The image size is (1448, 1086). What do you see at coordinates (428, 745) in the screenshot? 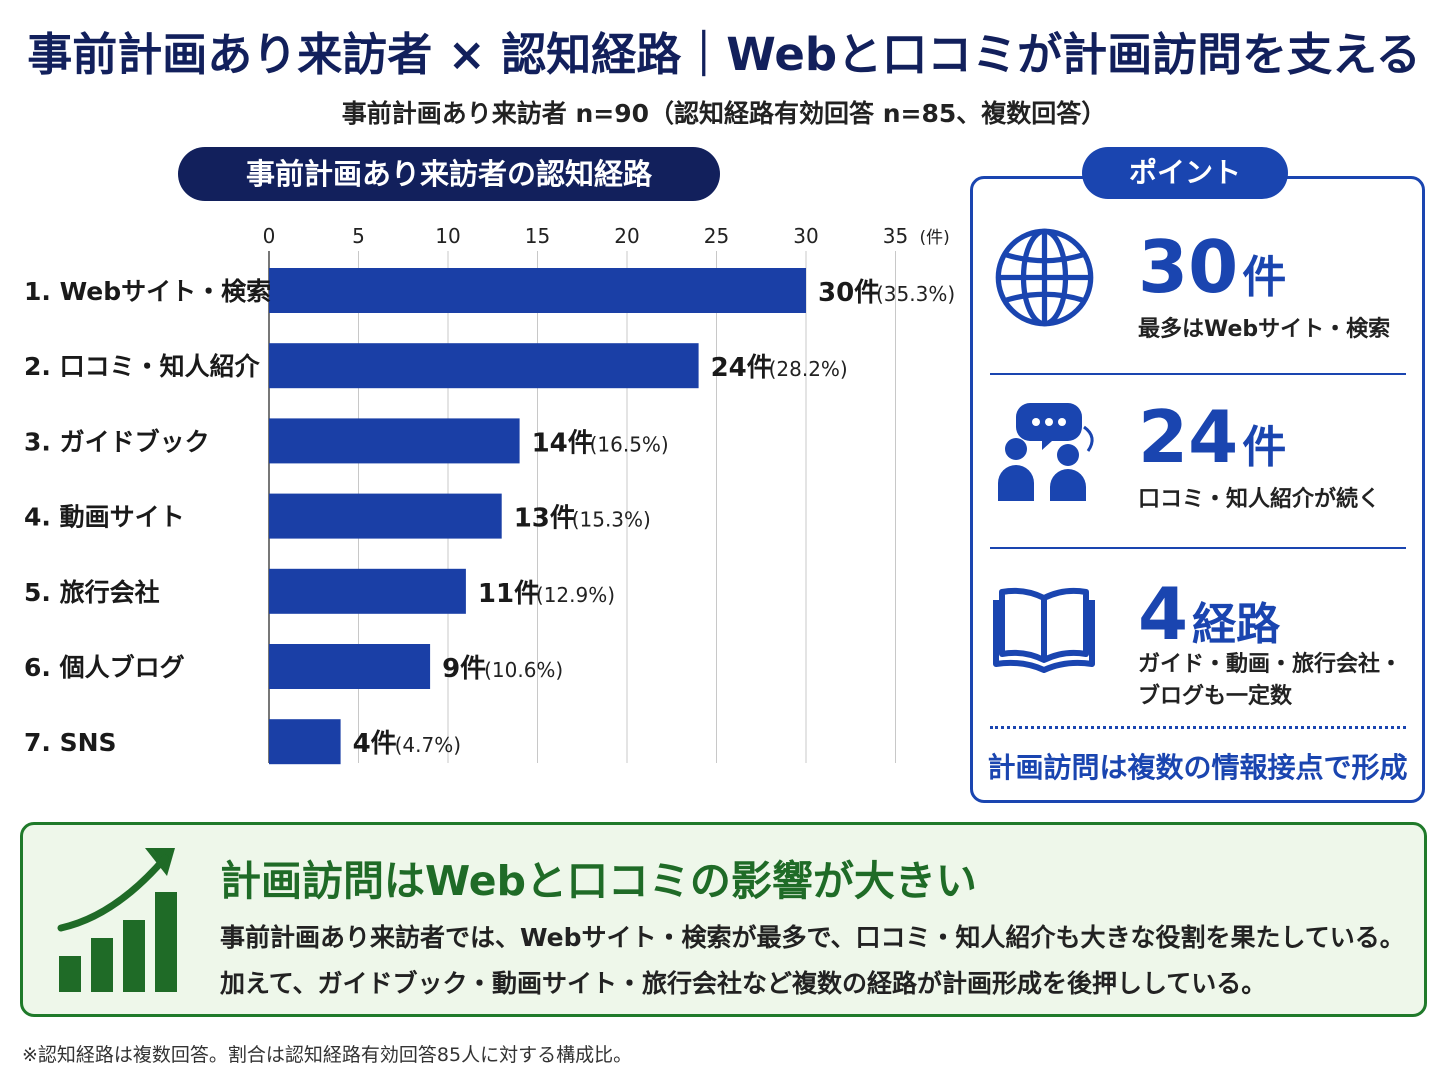
I see `percent-label: (4.7%)` at bounding box center [428, 745].